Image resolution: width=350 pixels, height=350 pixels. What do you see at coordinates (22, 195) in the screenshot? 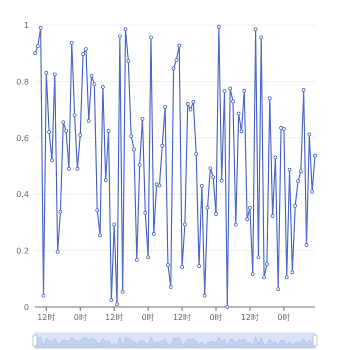
I see `y-tick-label: 0.4` at bounding box center [22, 195].